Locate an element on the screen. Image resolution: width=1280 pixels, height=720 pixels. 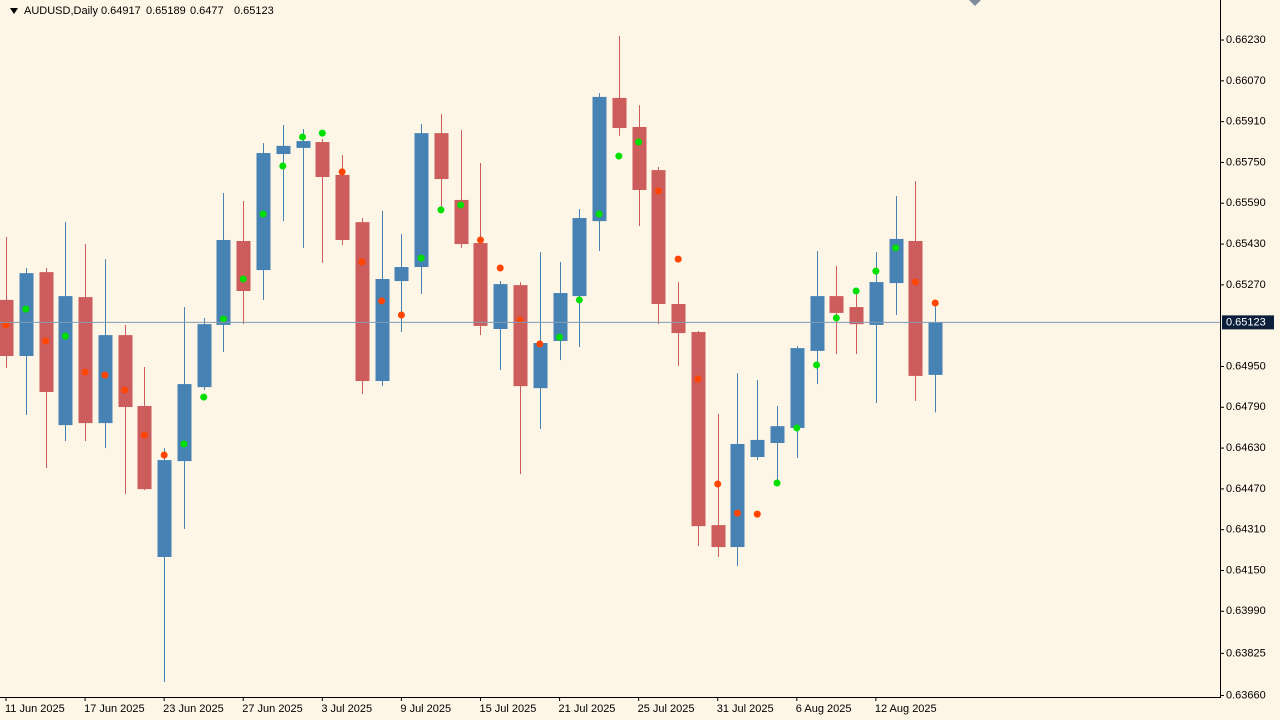
x-tick-label: 9 Jul 2025 is located at coordinates (425, 709).